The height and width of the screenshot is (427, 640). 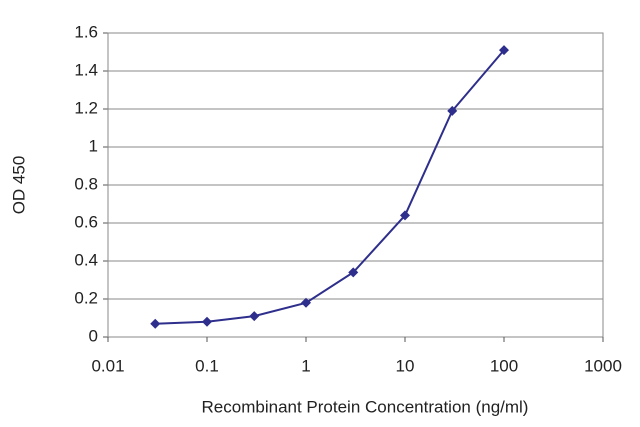 I want to click on y-axis-title: OD 450, so click(x=18, y=185).